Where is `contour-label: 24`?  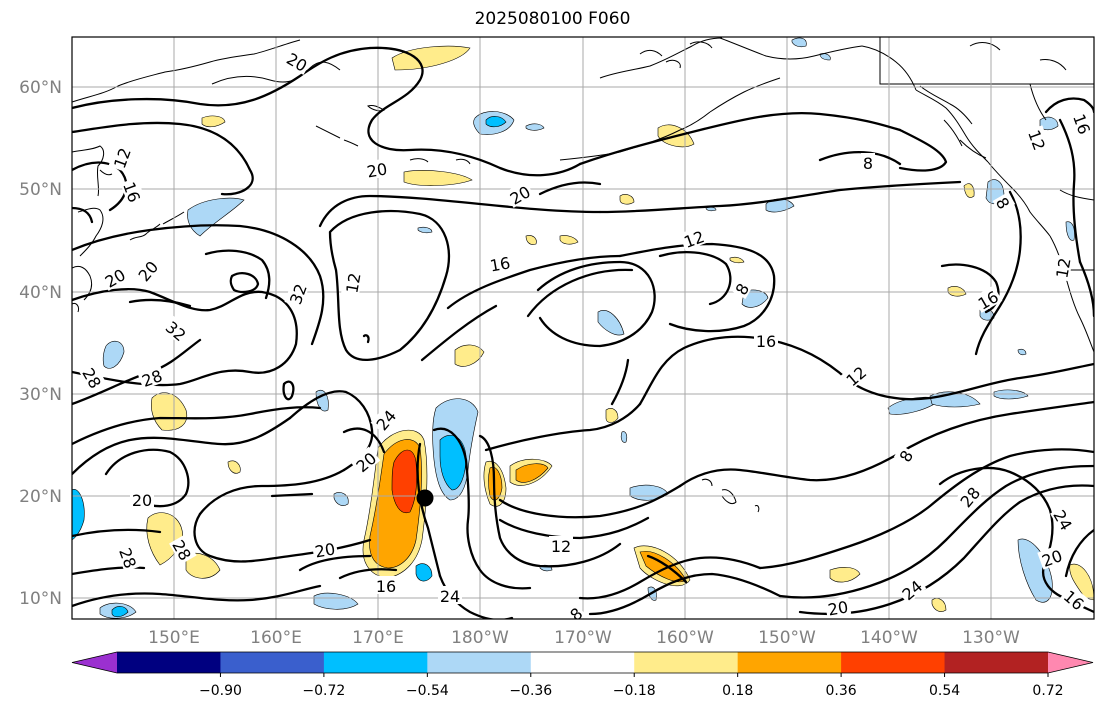
contour-label: 24 is located at coordinates (450, 596).